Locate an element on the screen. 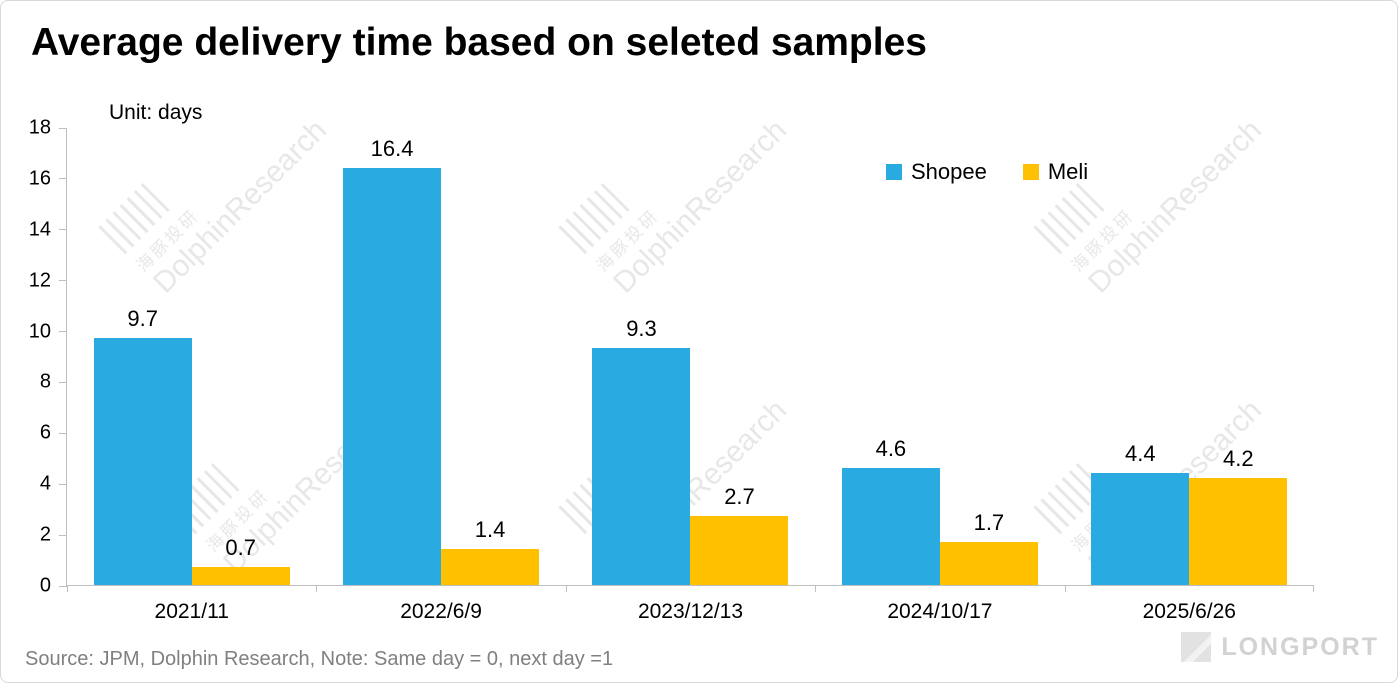 This screenshot has height=683, width=1398. y-axis-label: 10 is located at coordinates (39, 331).